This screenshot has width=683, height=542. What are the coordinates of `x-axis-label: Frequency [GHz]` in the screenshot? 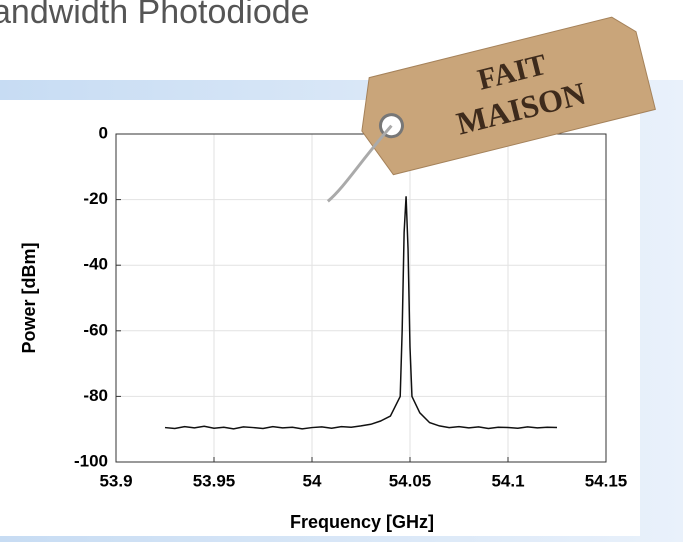 It's located at (362, 522).